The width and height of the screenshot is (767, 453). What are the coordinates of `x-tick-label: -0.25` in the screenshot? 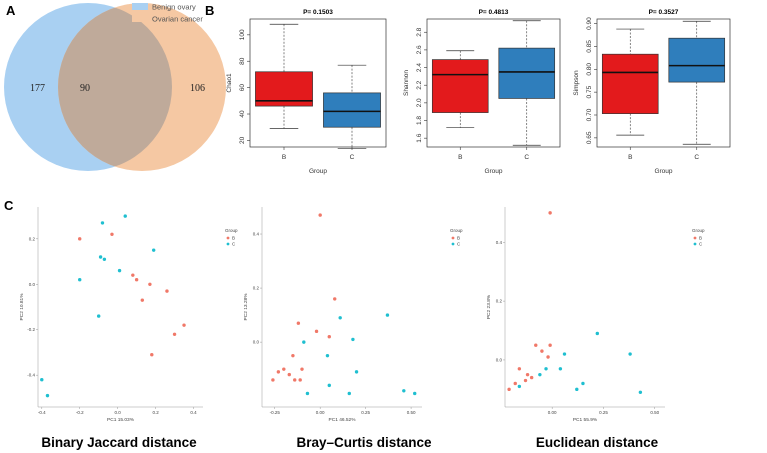 It's located at (275, 412).